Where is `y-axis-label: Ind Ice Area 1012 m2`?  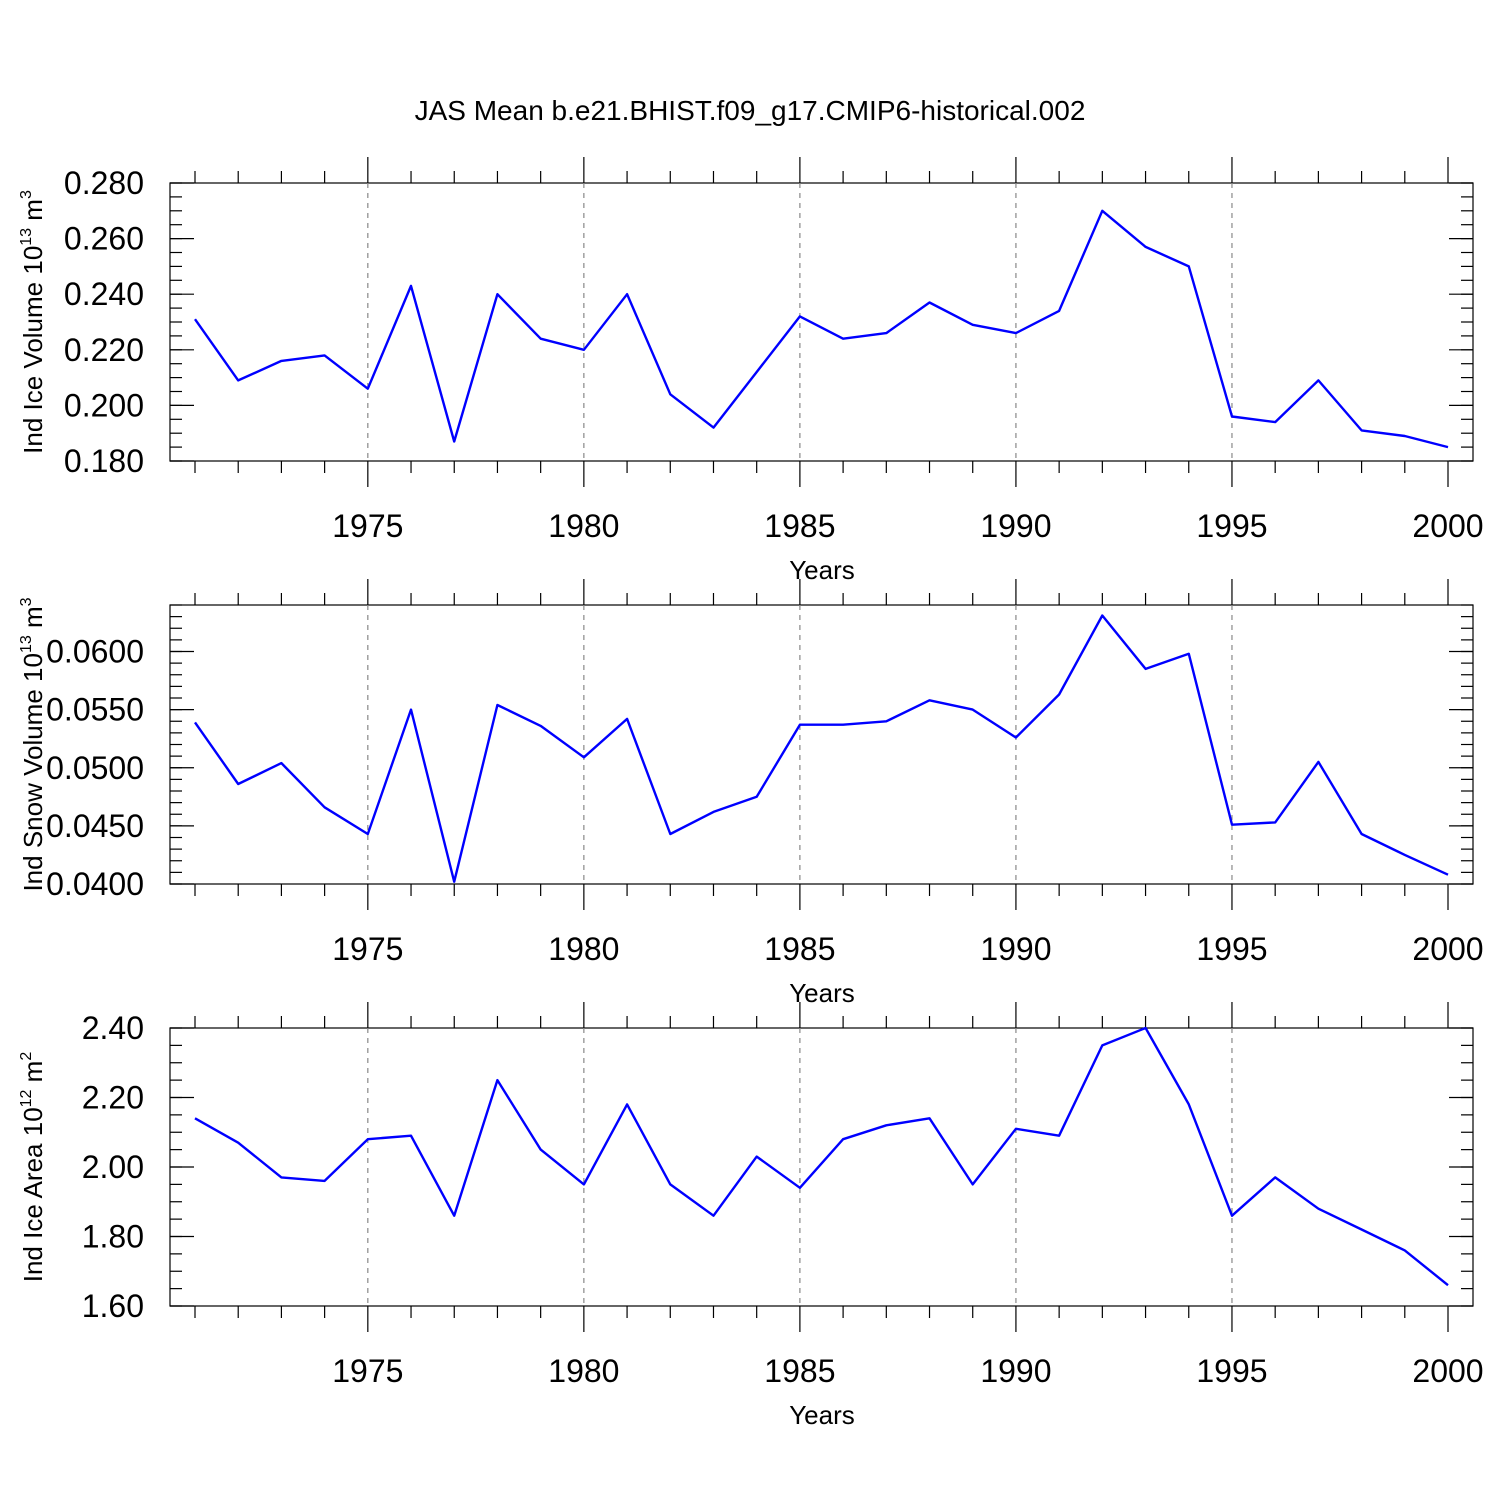
y-axis-label: Ind Ice Area 1012 m2 is located at coordinates (33, 1167).